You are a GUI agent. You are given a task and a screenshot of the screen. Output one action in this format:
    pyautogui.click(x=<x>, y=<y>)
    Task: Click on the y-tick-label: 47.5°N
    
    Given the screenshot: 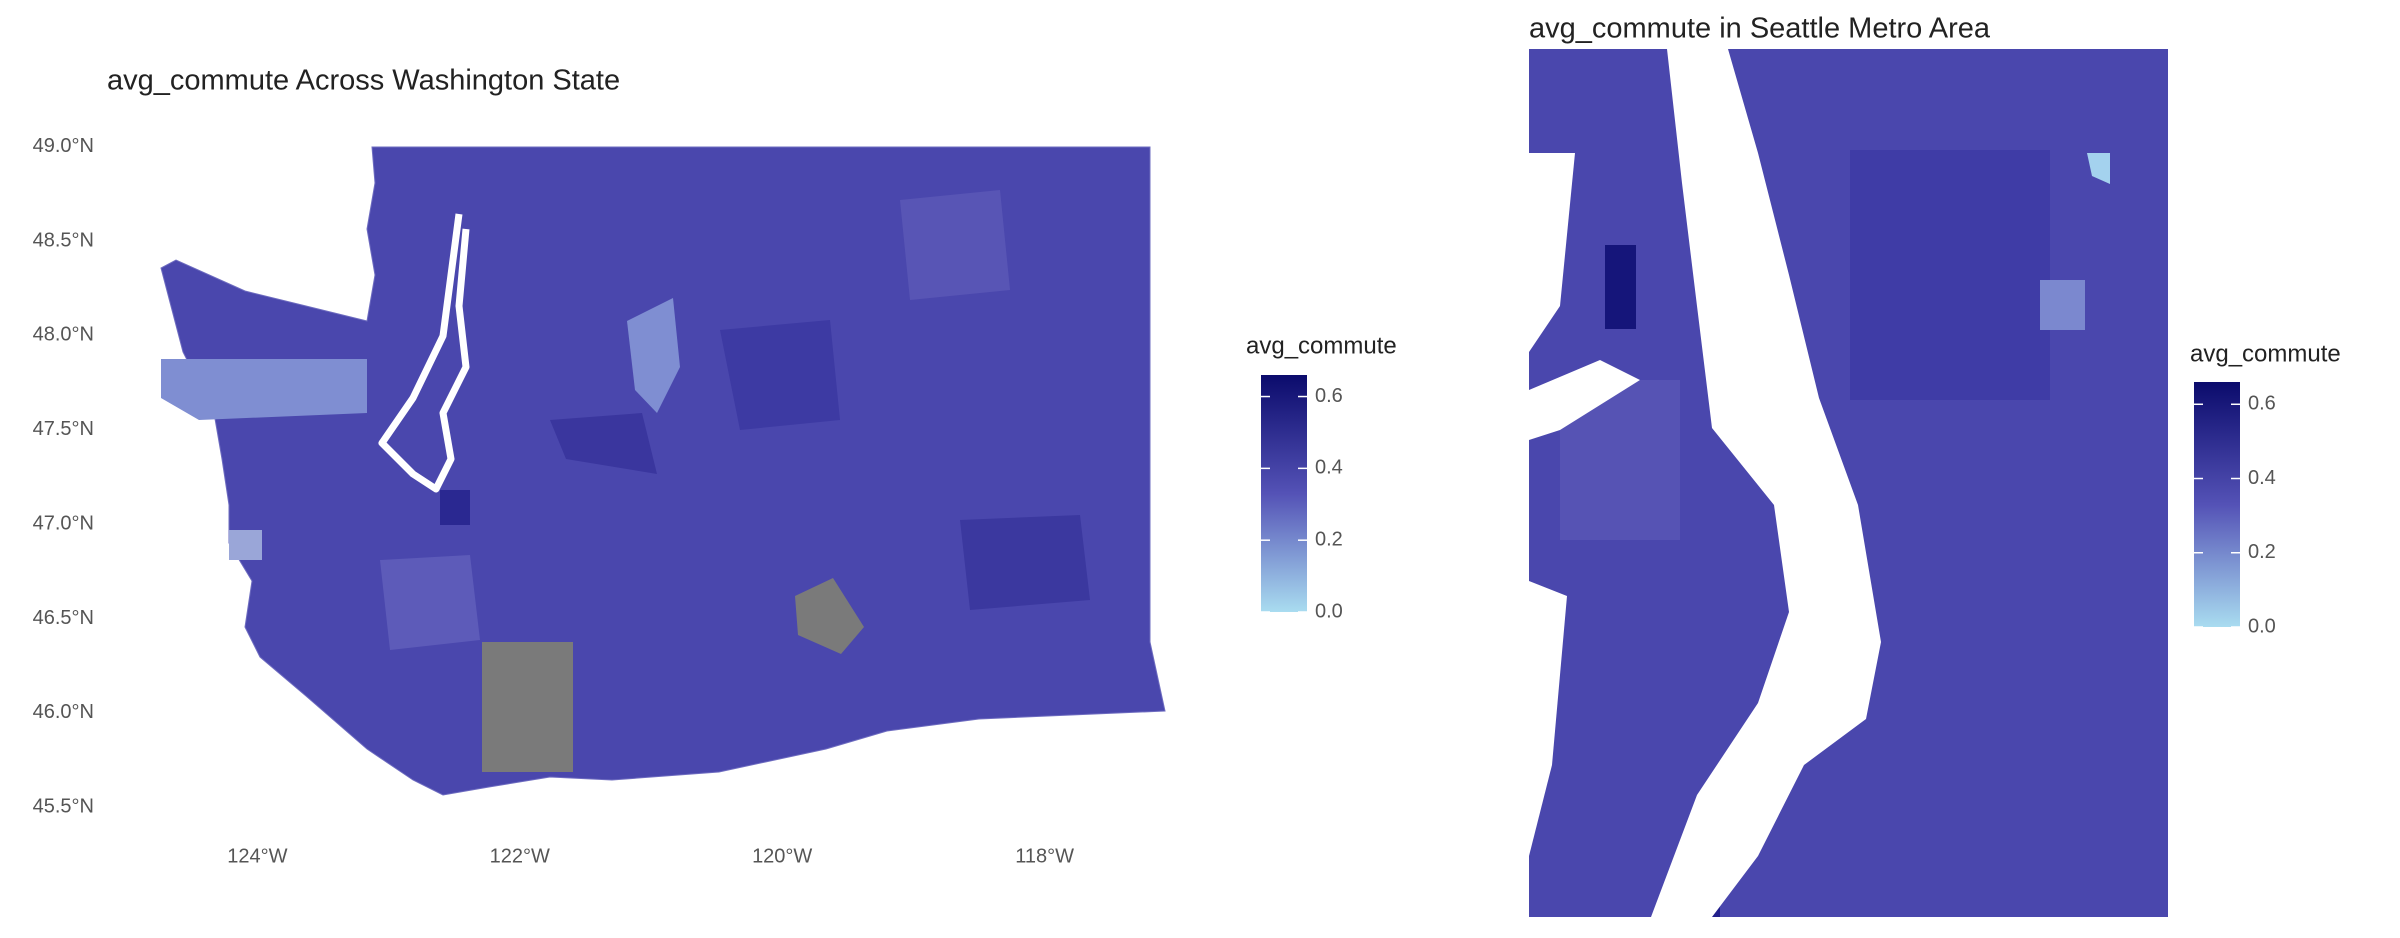 What is the action you would take?
    pyautogui.click(x=63, y=429)
    